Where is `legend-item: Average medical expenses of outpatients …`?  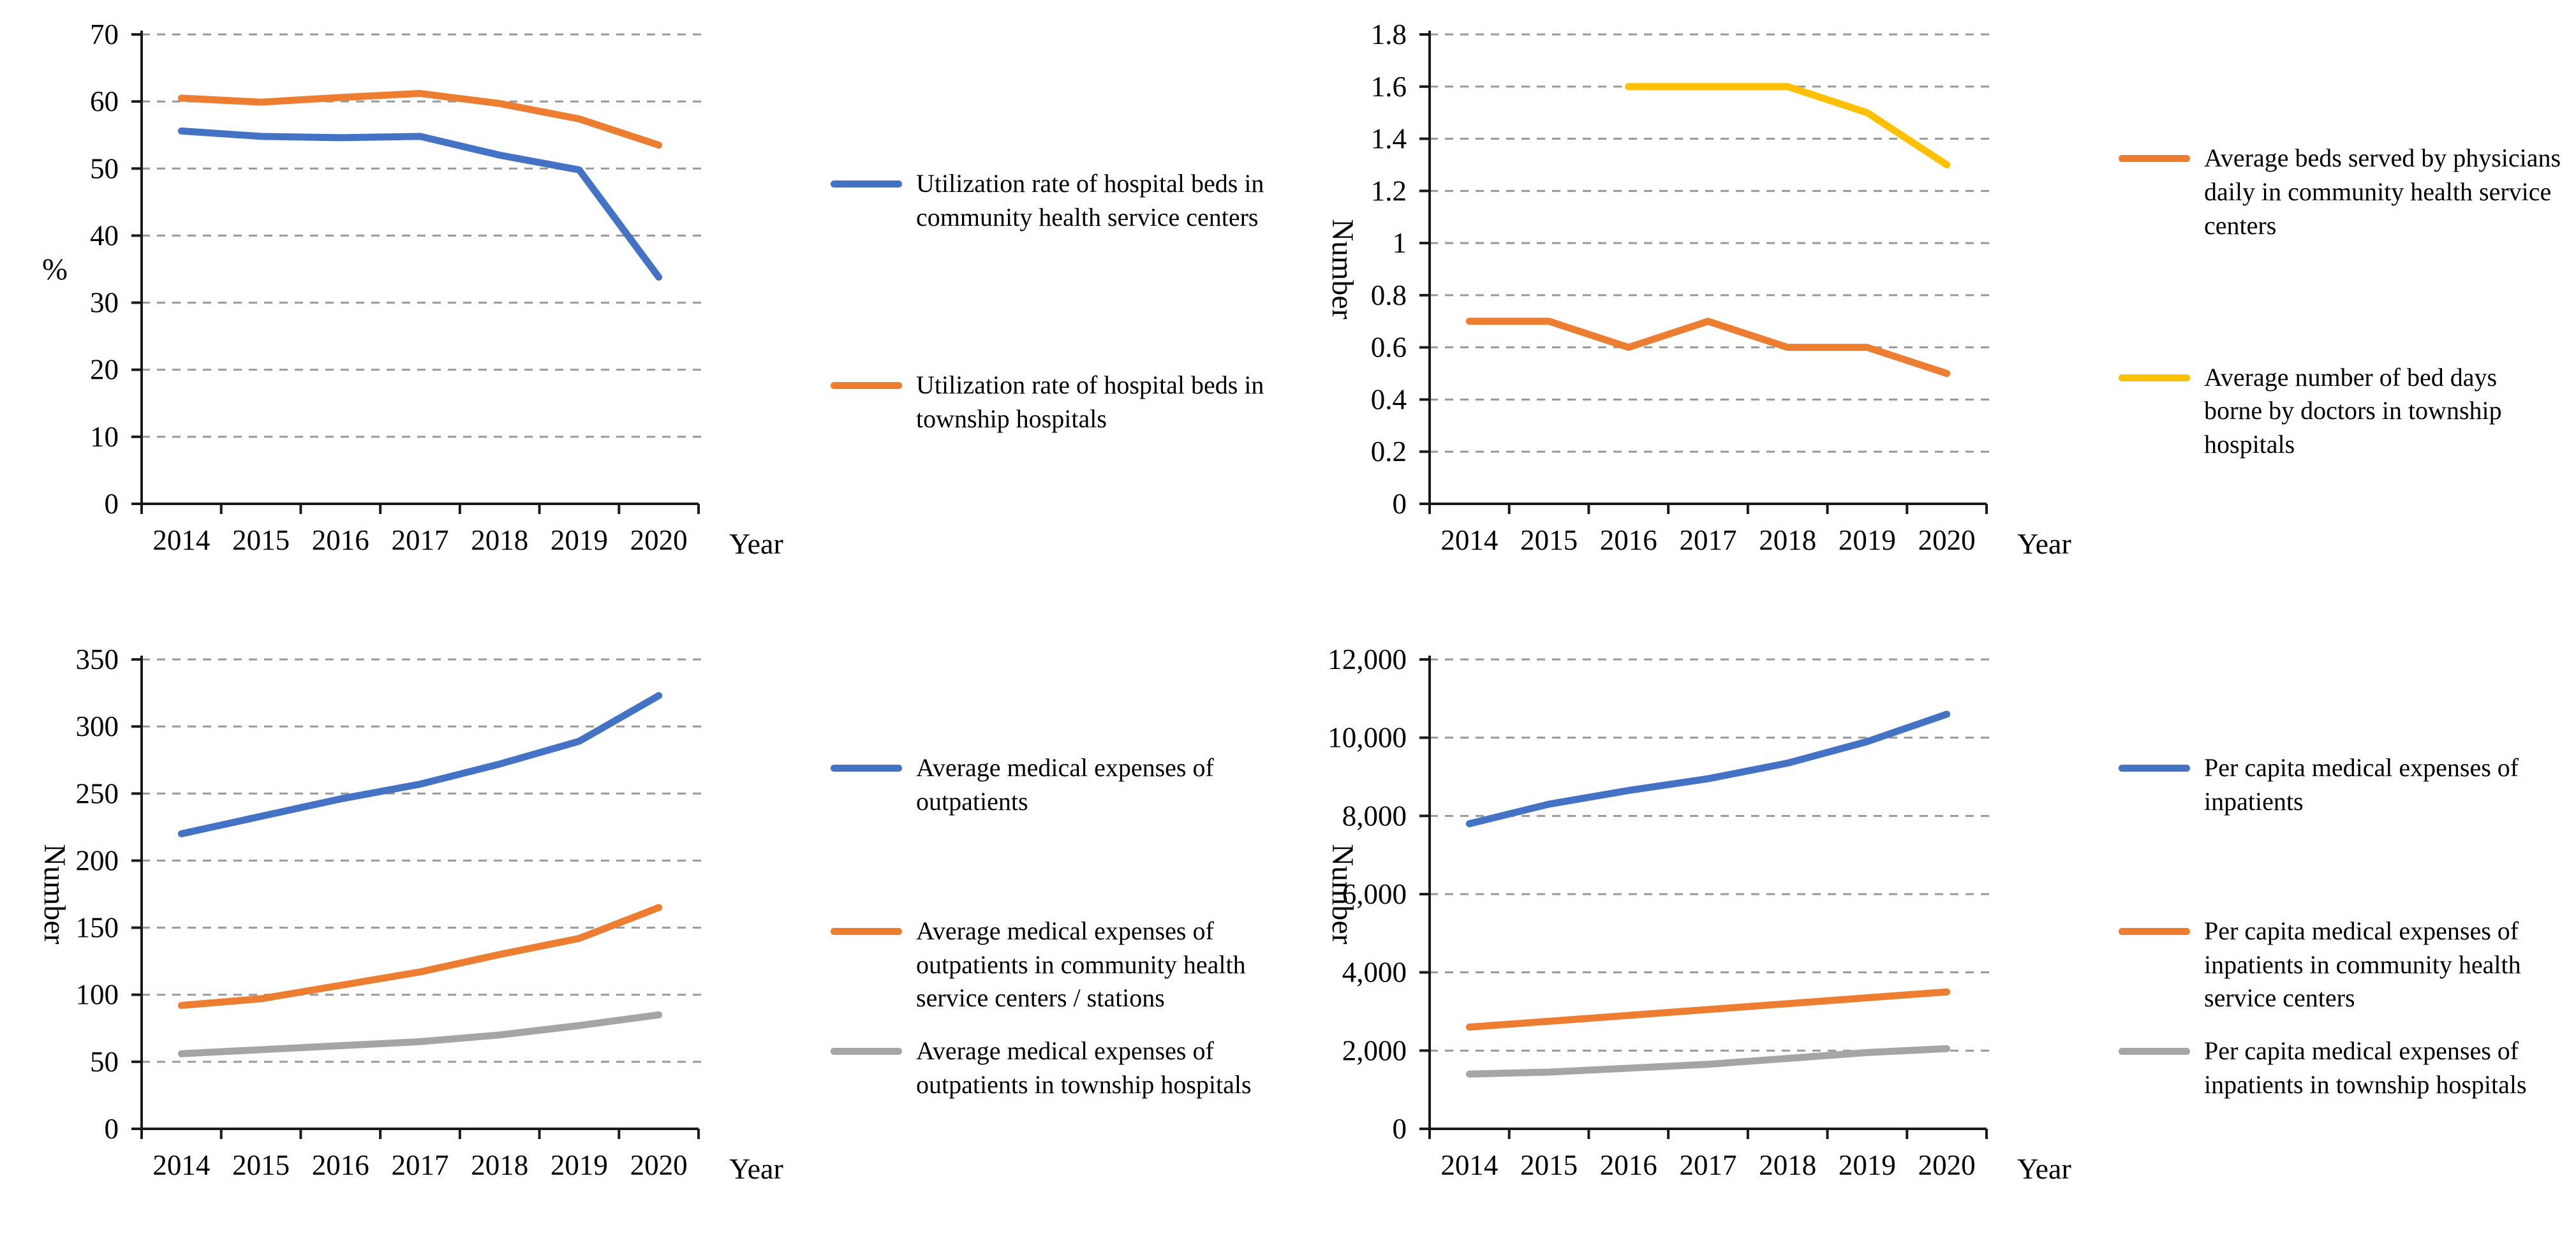 legend-item: Average medical expenses of outpatients … is located at coordinates (1054, 1068).